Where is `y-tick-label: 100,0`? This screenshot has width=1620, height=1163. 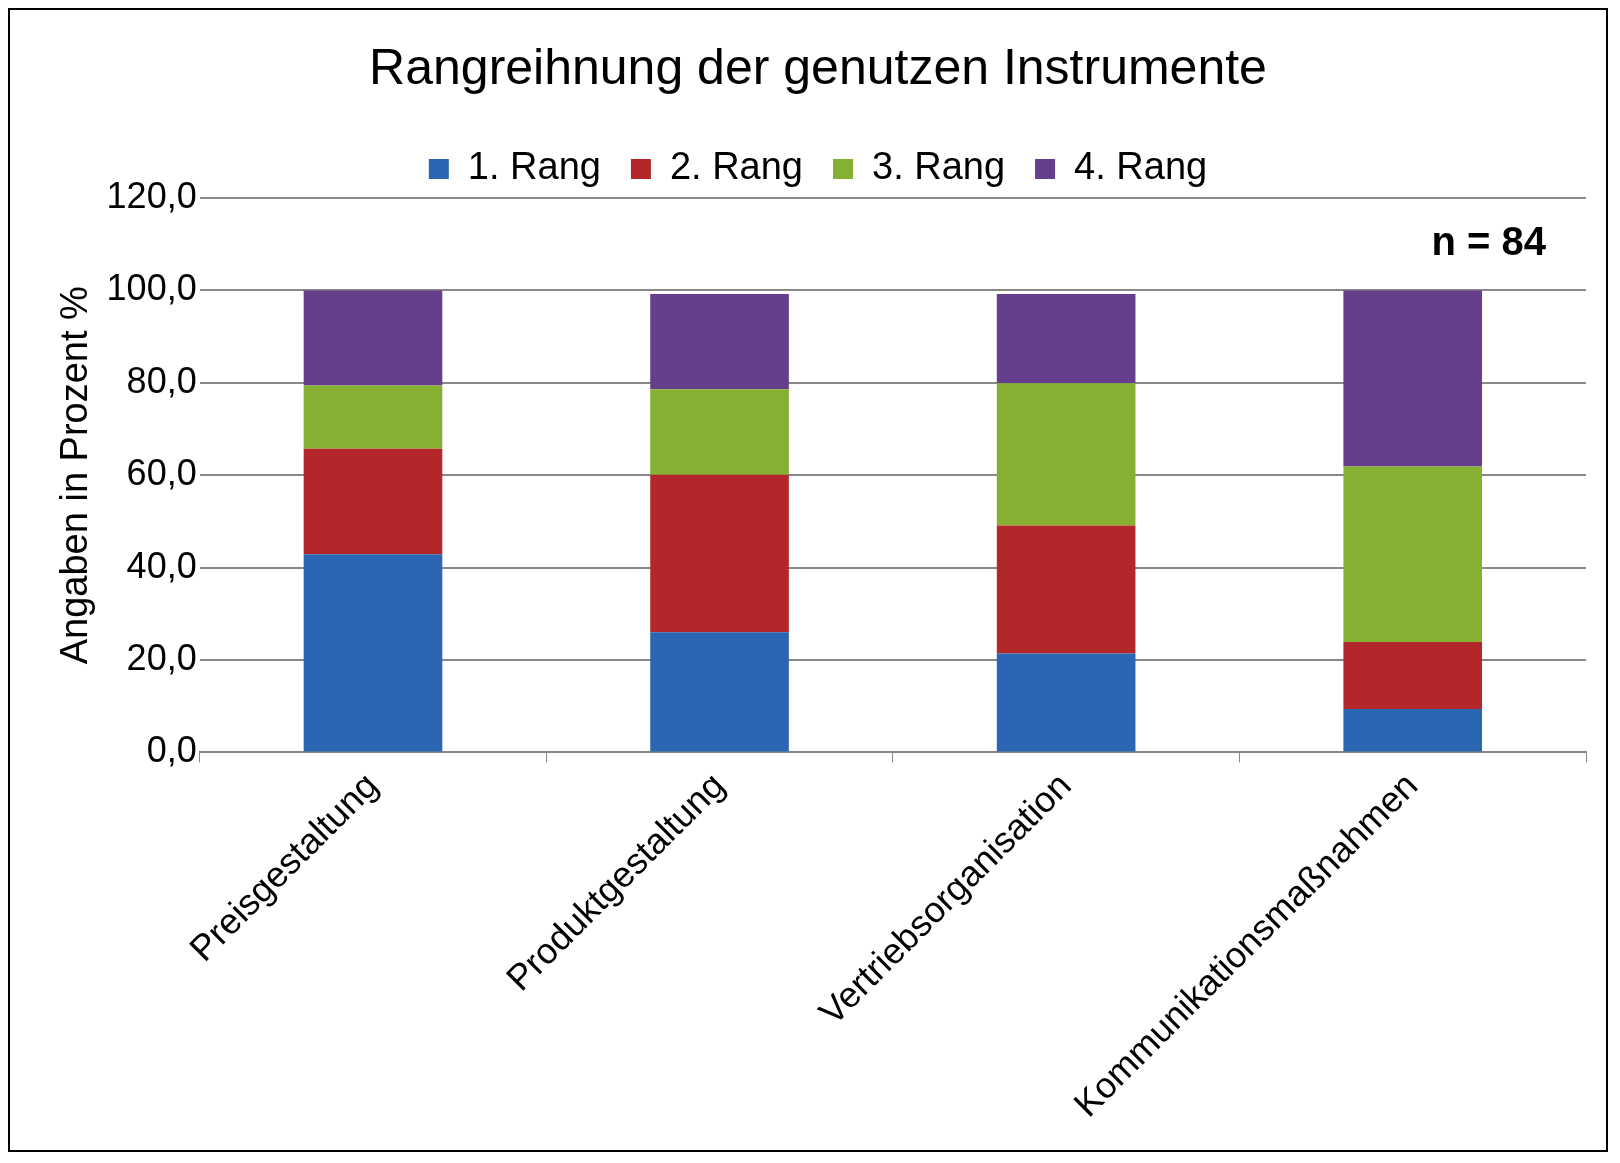 y-tick-label: 100,0 is located at coordinates (151, 288).